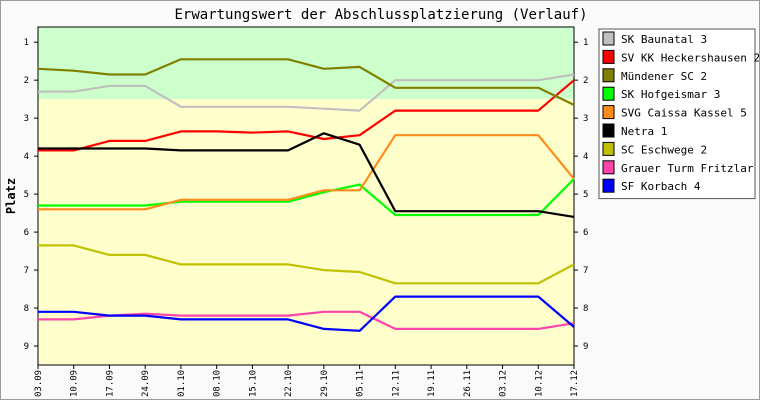 Image resolution: width=760 pixels, height=400 pixels. Describe the element at coordinates (690, 168) in the screenshot. I see `legend-label-7: Grauer Turm Fritzlar 3` at that location.